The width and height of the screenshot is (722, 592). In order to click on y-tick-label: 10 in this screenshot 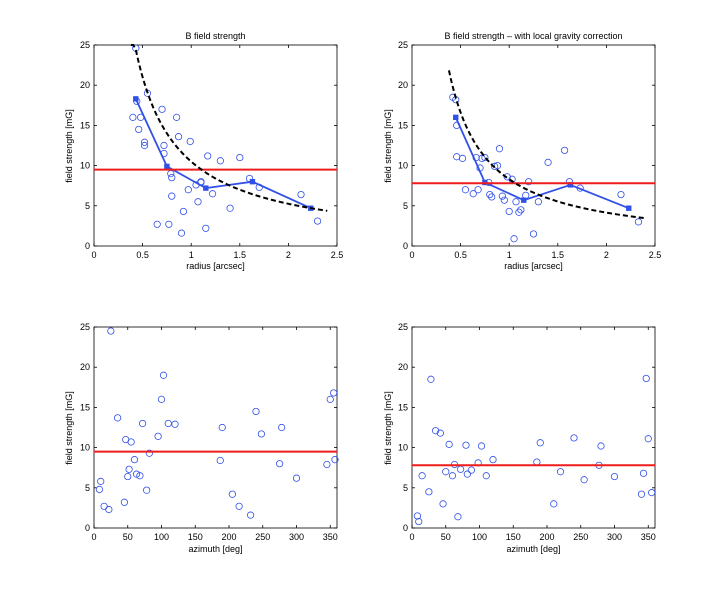, I will do `click(403, 448)`.